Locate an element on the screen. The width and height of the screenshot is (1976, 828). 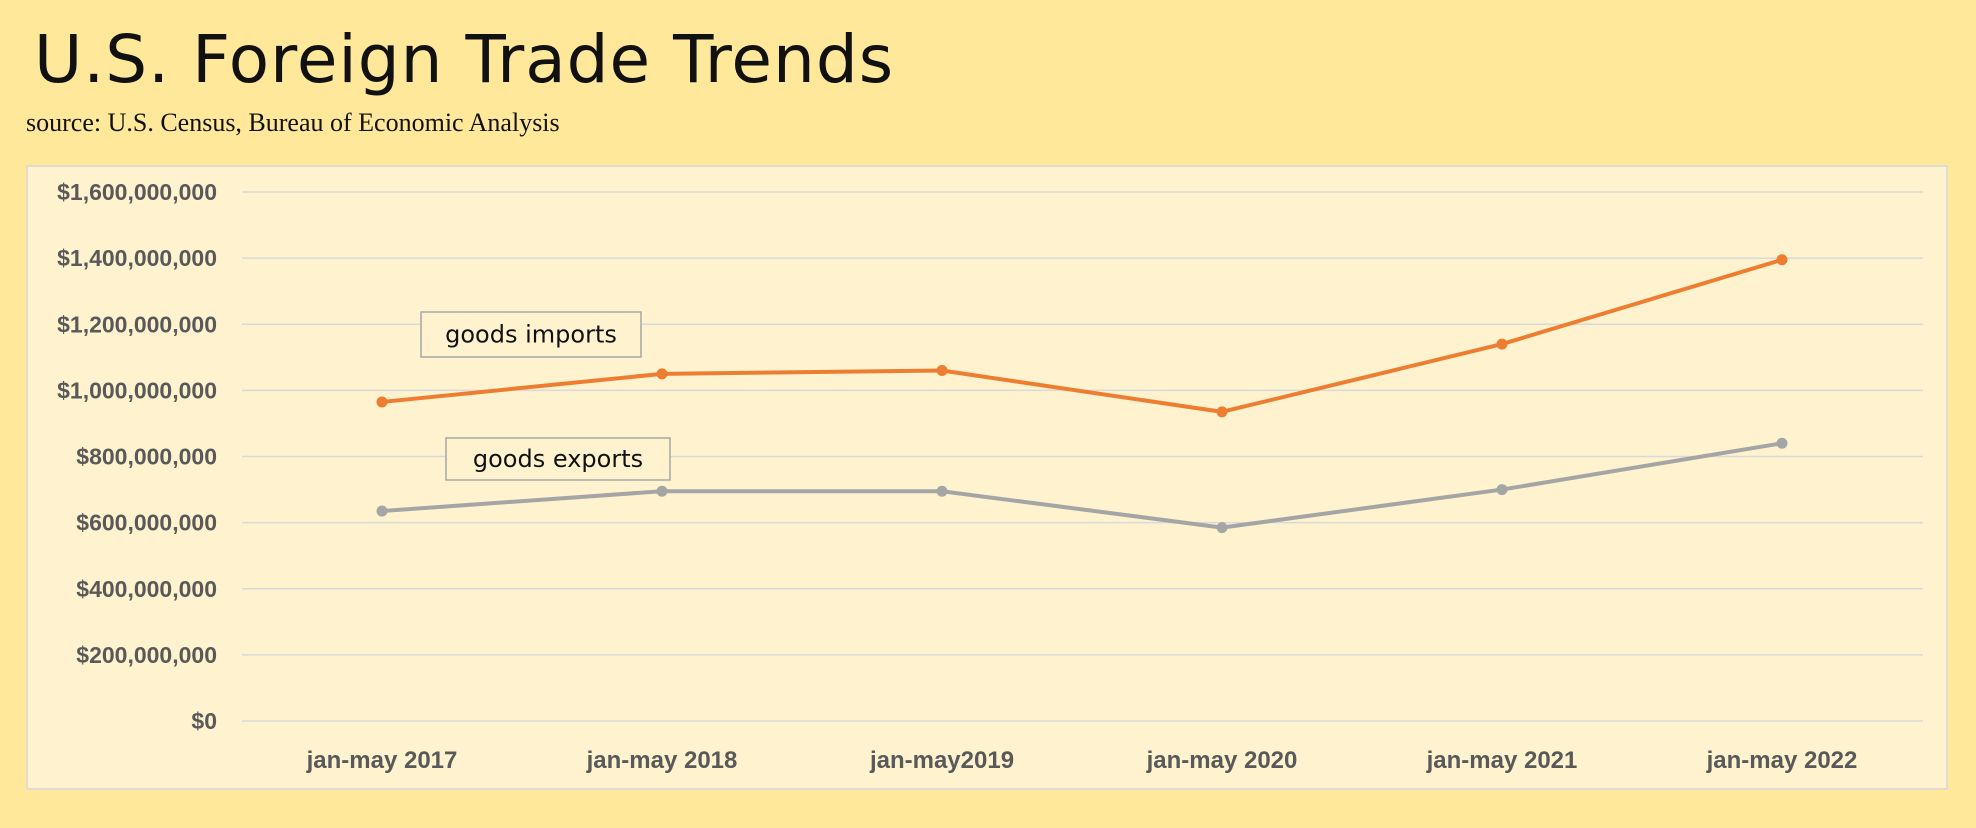
series-label: goods exports is located at coordinates (558, 459).